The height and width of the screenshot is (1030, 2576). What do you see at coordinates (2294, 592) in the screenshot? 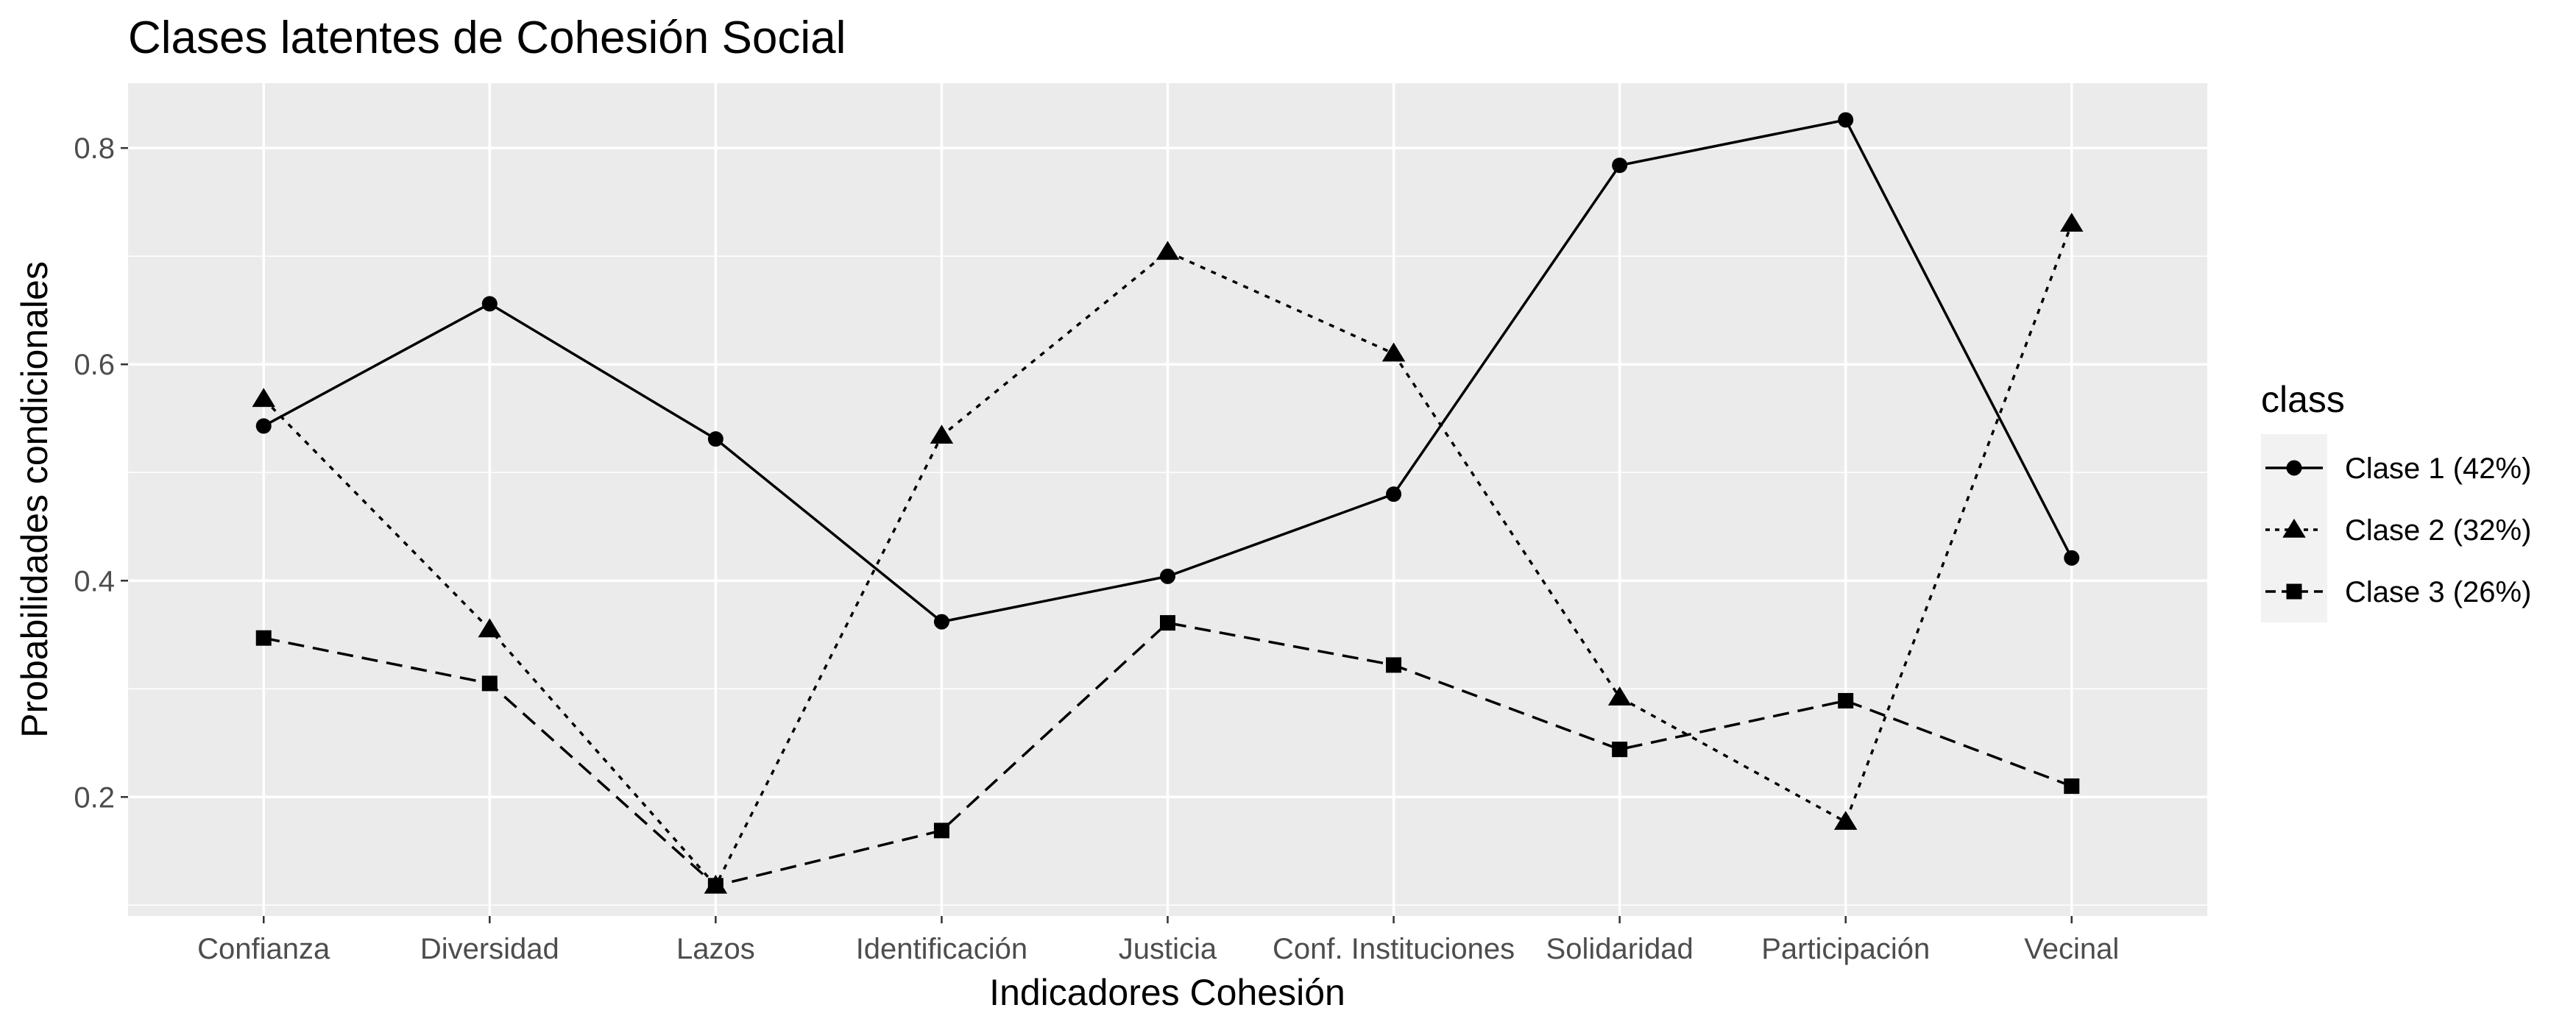
I see `legend-key-square-icon` at bounding box center [2294, 592].